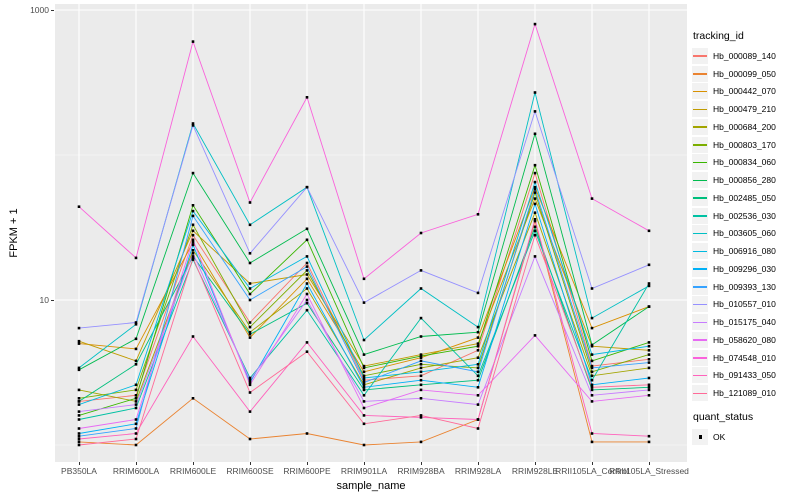 The image size is (800, 500). I want to click on legend-title-quant-status: quant_status, so click(723, 417).